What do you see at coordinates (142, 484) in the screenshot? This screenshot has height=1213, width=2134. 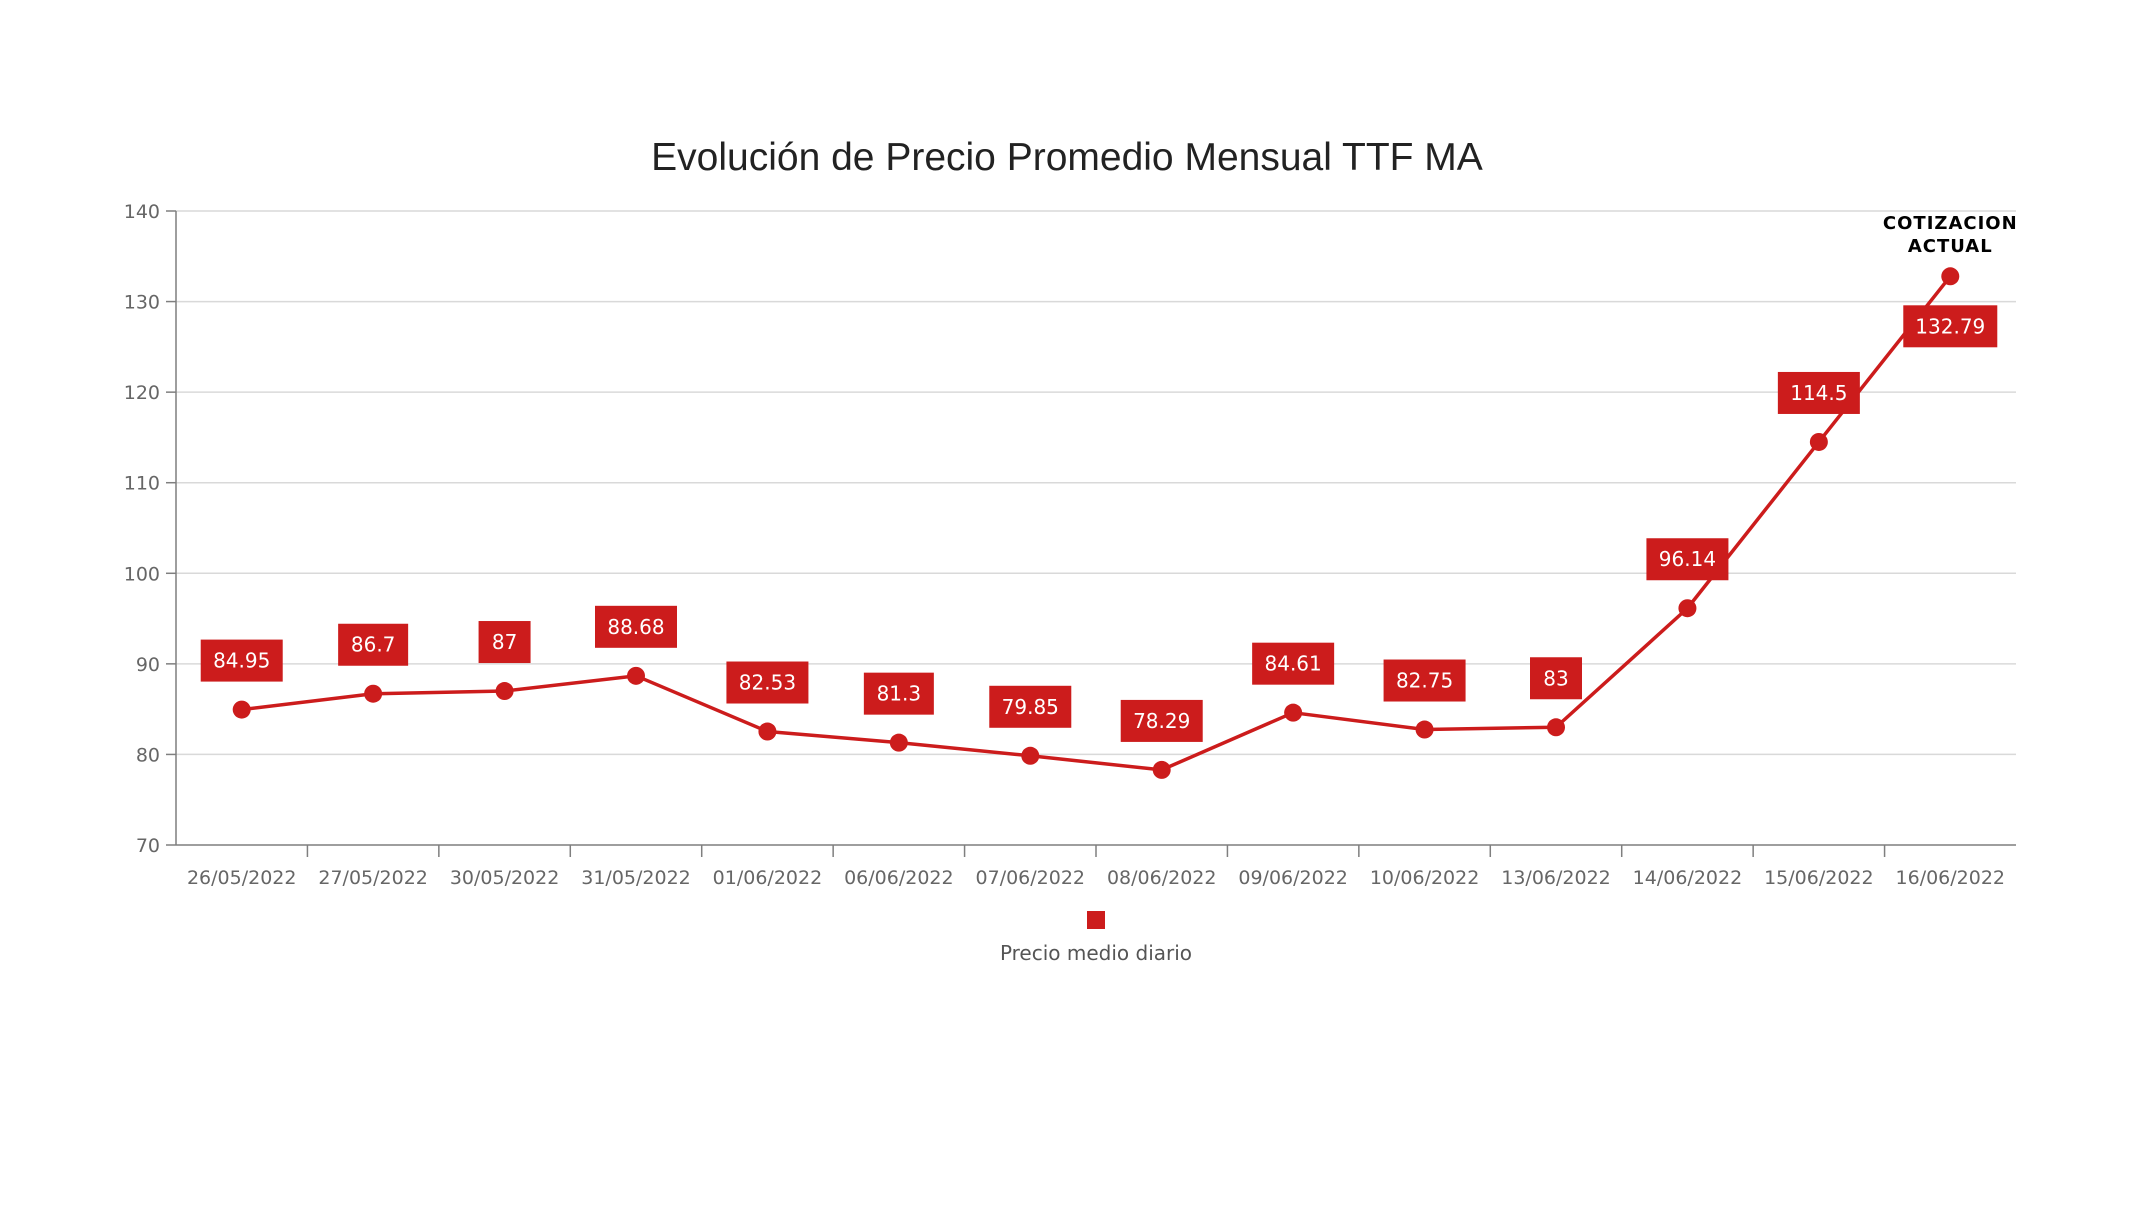 I see `y-tick-label: 110` at bounding box center [142, 484].